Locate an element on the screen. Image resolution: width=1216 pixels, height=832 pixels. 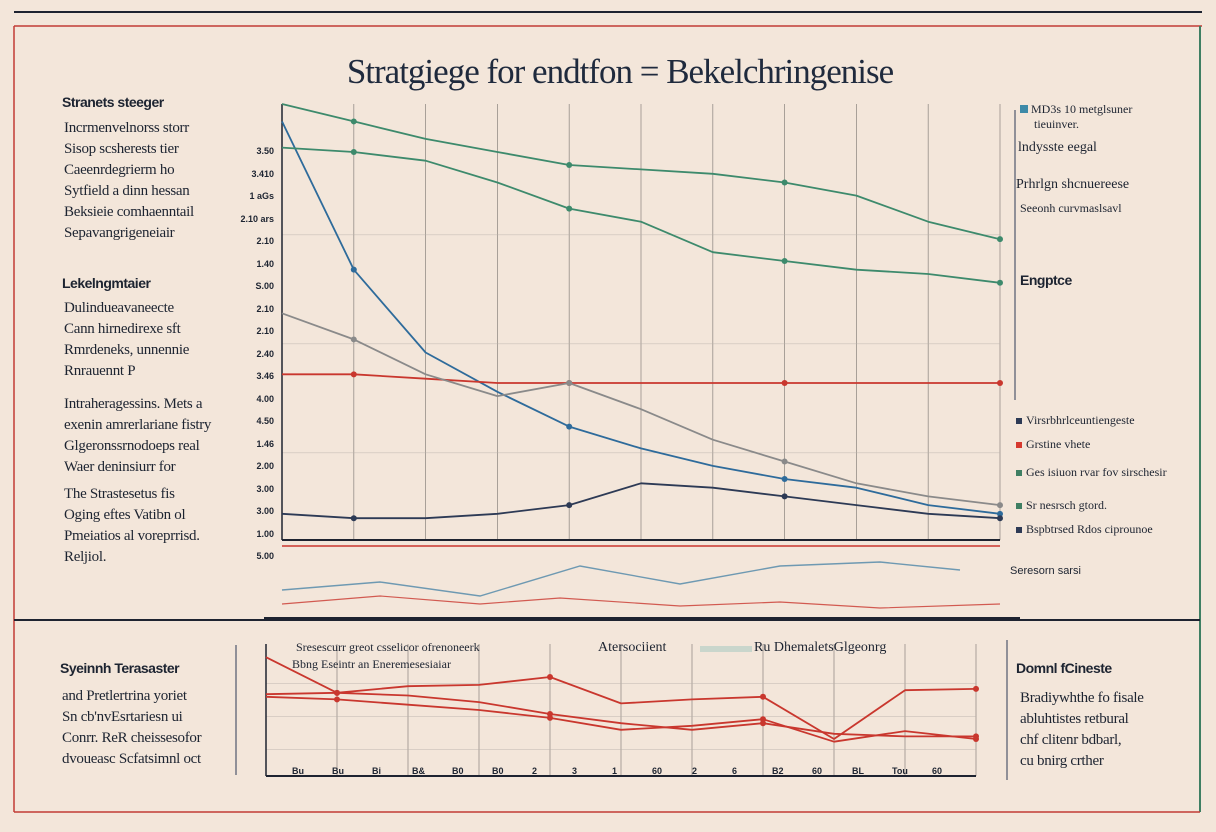
lower-legend-line-2: Bbng Eseintr an Eneremesesiaiar is located at coordinates (371, 664).